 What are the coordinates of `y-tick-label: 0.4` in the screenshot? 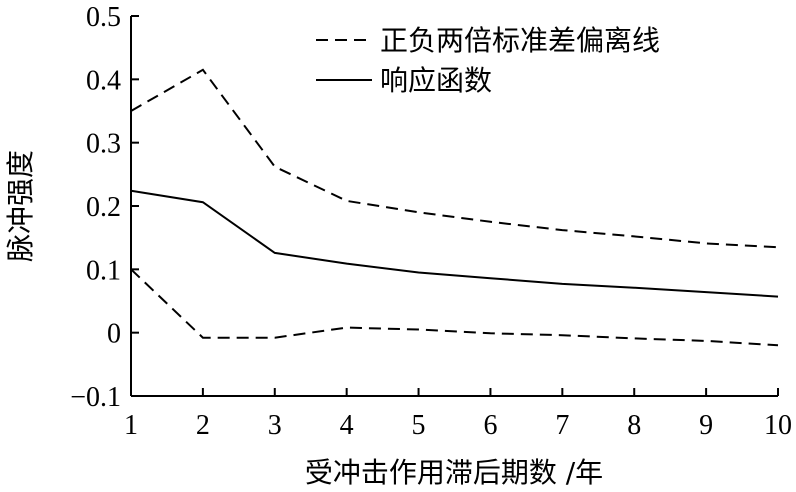 It's located at (103, 80).